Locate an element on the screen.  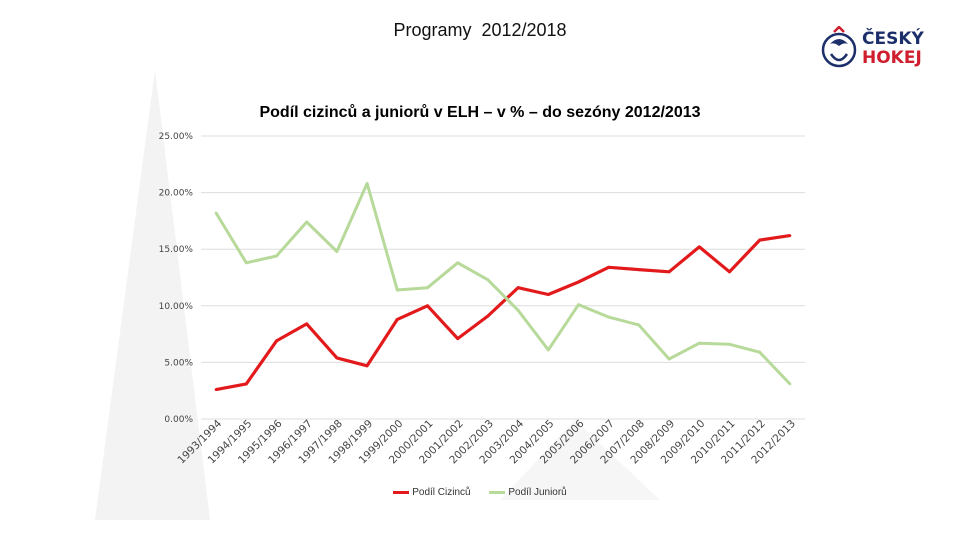
legend-label-foreign: Podíl Cizinců is located at coordinates (441, 492).